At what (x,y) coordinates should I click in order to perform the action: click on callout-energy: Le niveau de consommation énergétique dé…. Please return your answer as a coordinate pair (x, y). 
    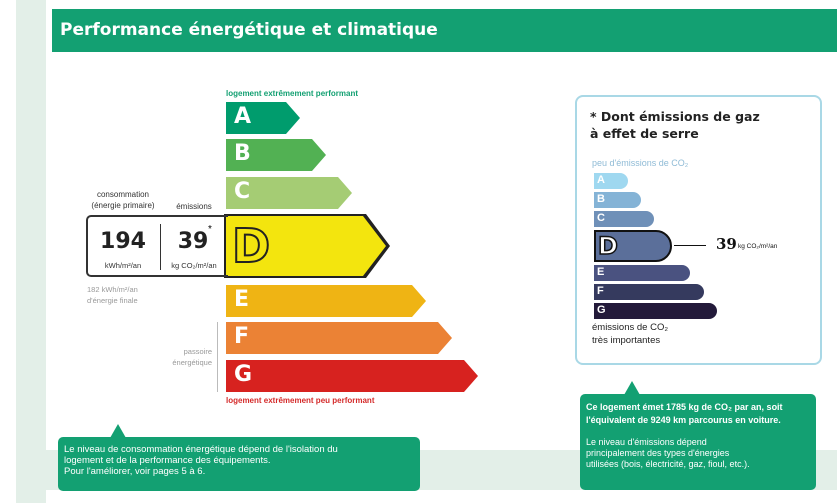
    Looking at the image, I should click on (239, 464).